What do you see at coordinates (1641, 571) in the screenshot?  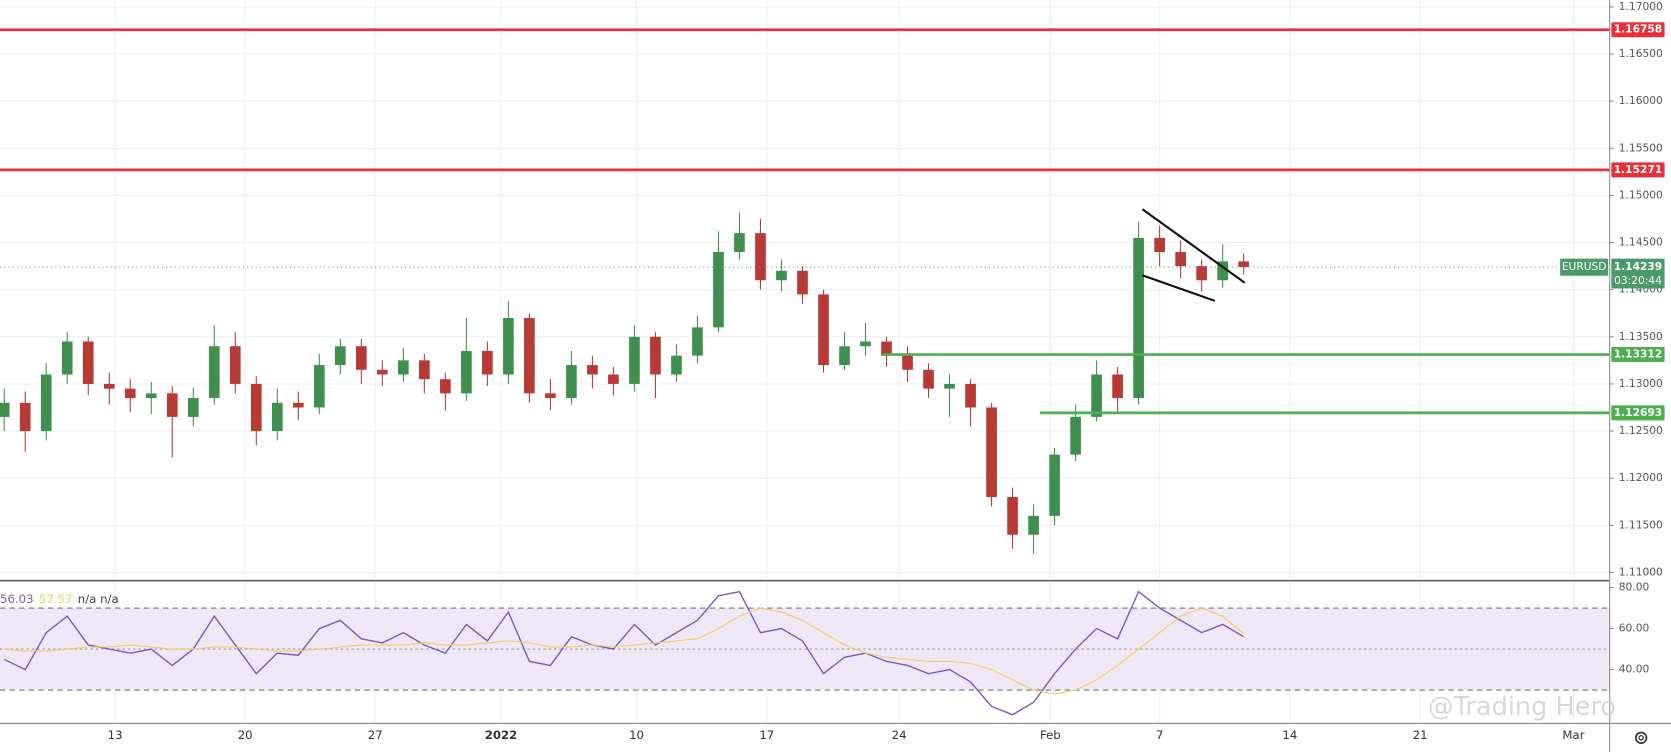 I see `y-tick-label: 1.11000` at bounding box center [1641, 571].